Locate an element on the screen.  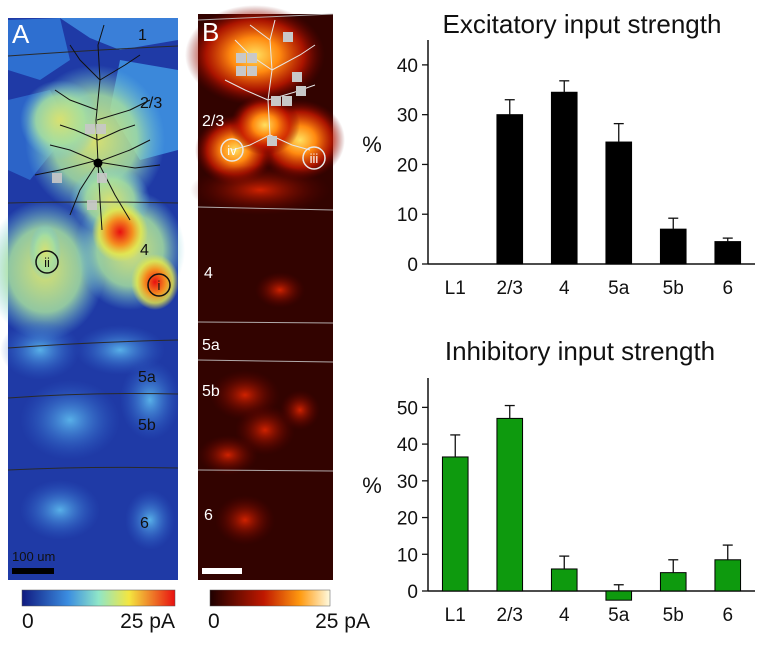
colorbar-b-min: 0 is located at coordinates (214, 621).